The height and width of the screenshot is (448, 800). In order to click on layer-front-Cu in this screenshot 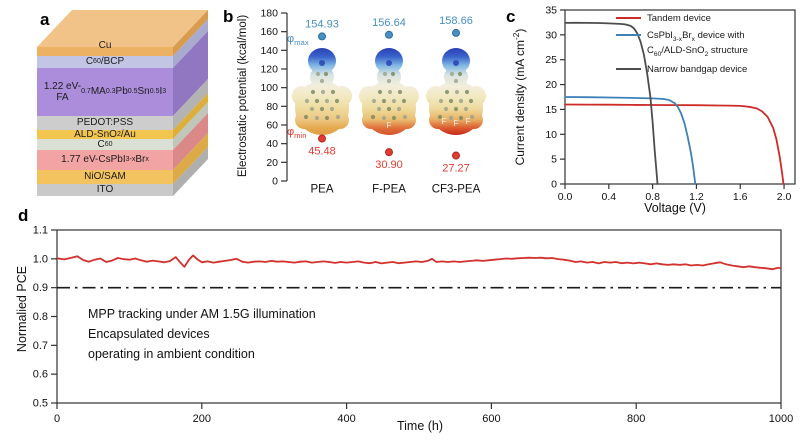, I will do `click(105, 51)`.